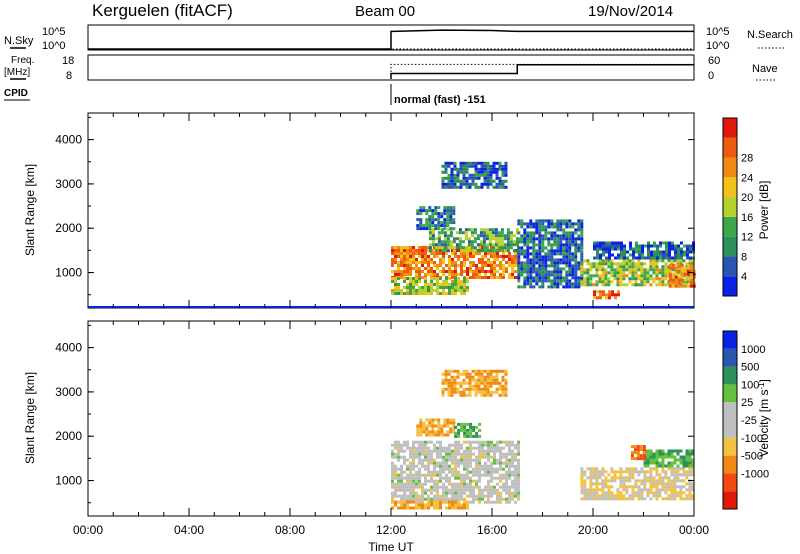 The height and width of the screenshot is (554, 800). I want to click on velocity-colorbar-tick: -500, so click(752, 457).